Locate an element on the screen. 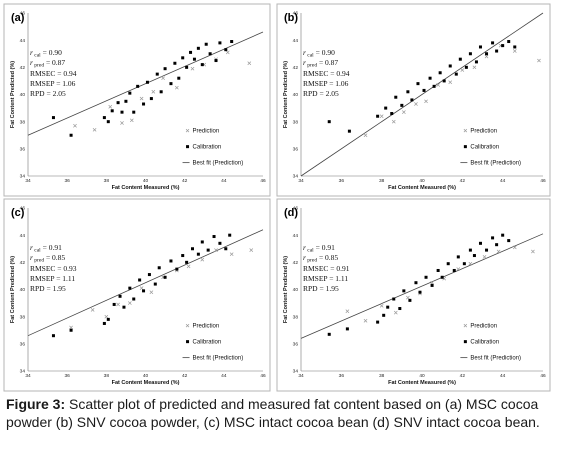  r-cal-stat: r cal = 0.91 is located at coordinates (46, 248).